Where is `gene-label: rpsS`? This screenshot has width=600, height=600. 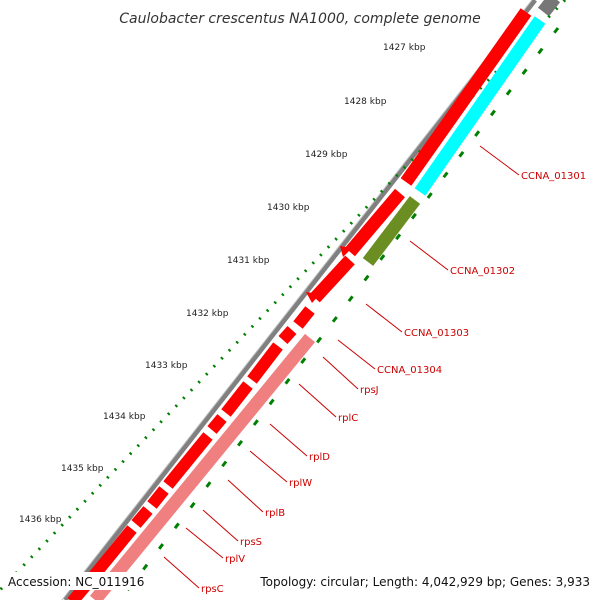
gene-label: rpsS is located at coordinates (251, 542).